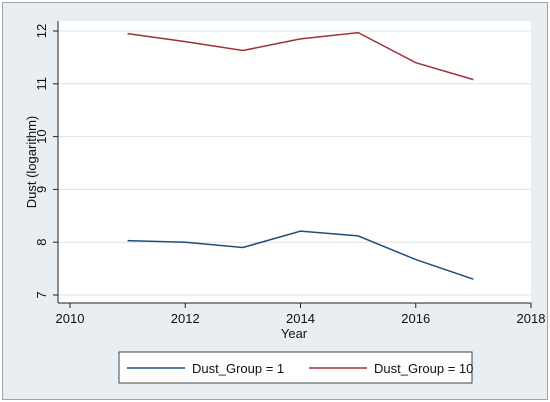 The width and height of the screenshot is (550, 402). Describe the element at coordinates (41, 294) in the screenshot. I see `y-tick-label-7: 7` at that location.